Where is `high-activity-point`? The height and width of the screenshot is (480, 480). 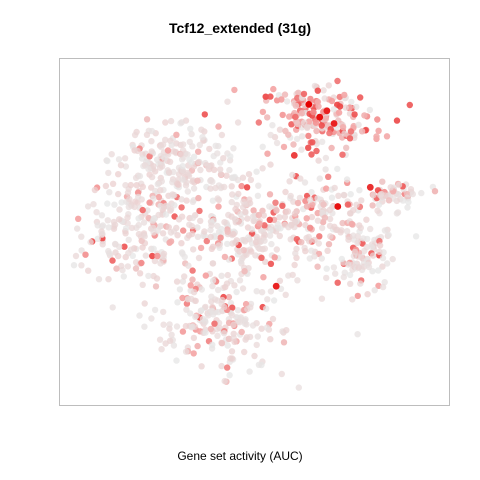 high-activity-point is located at coordinates (294, 155).